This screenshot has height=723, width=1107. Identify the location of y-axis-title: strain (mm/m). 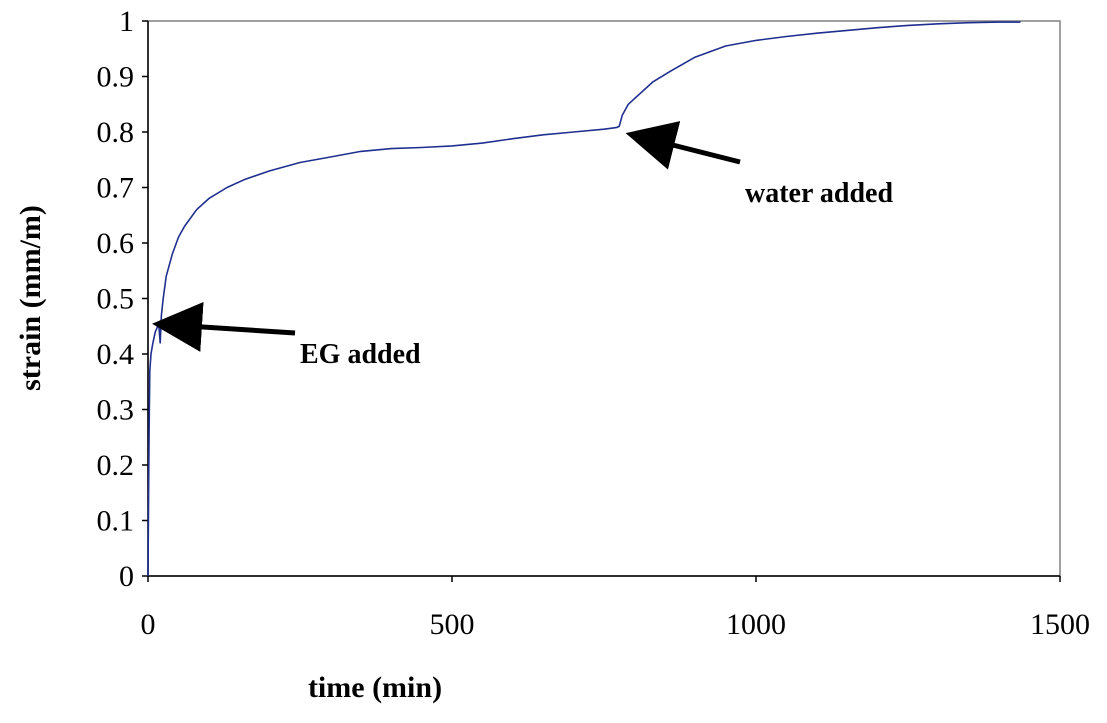
(30, 298).